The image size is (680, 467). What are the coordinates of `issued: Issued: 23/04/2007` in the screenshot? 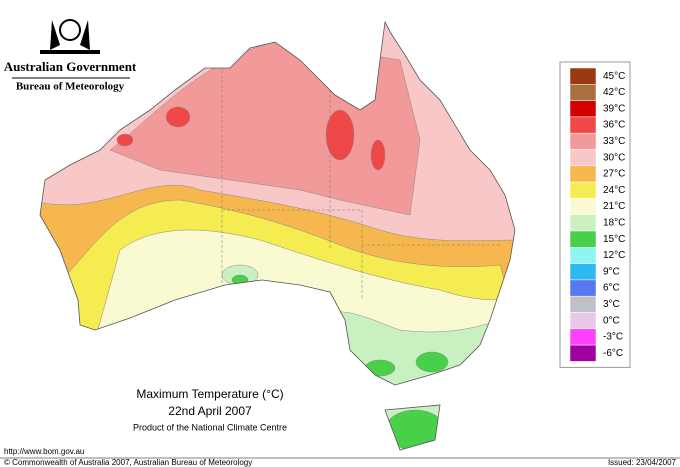 It's located at (642, 462).